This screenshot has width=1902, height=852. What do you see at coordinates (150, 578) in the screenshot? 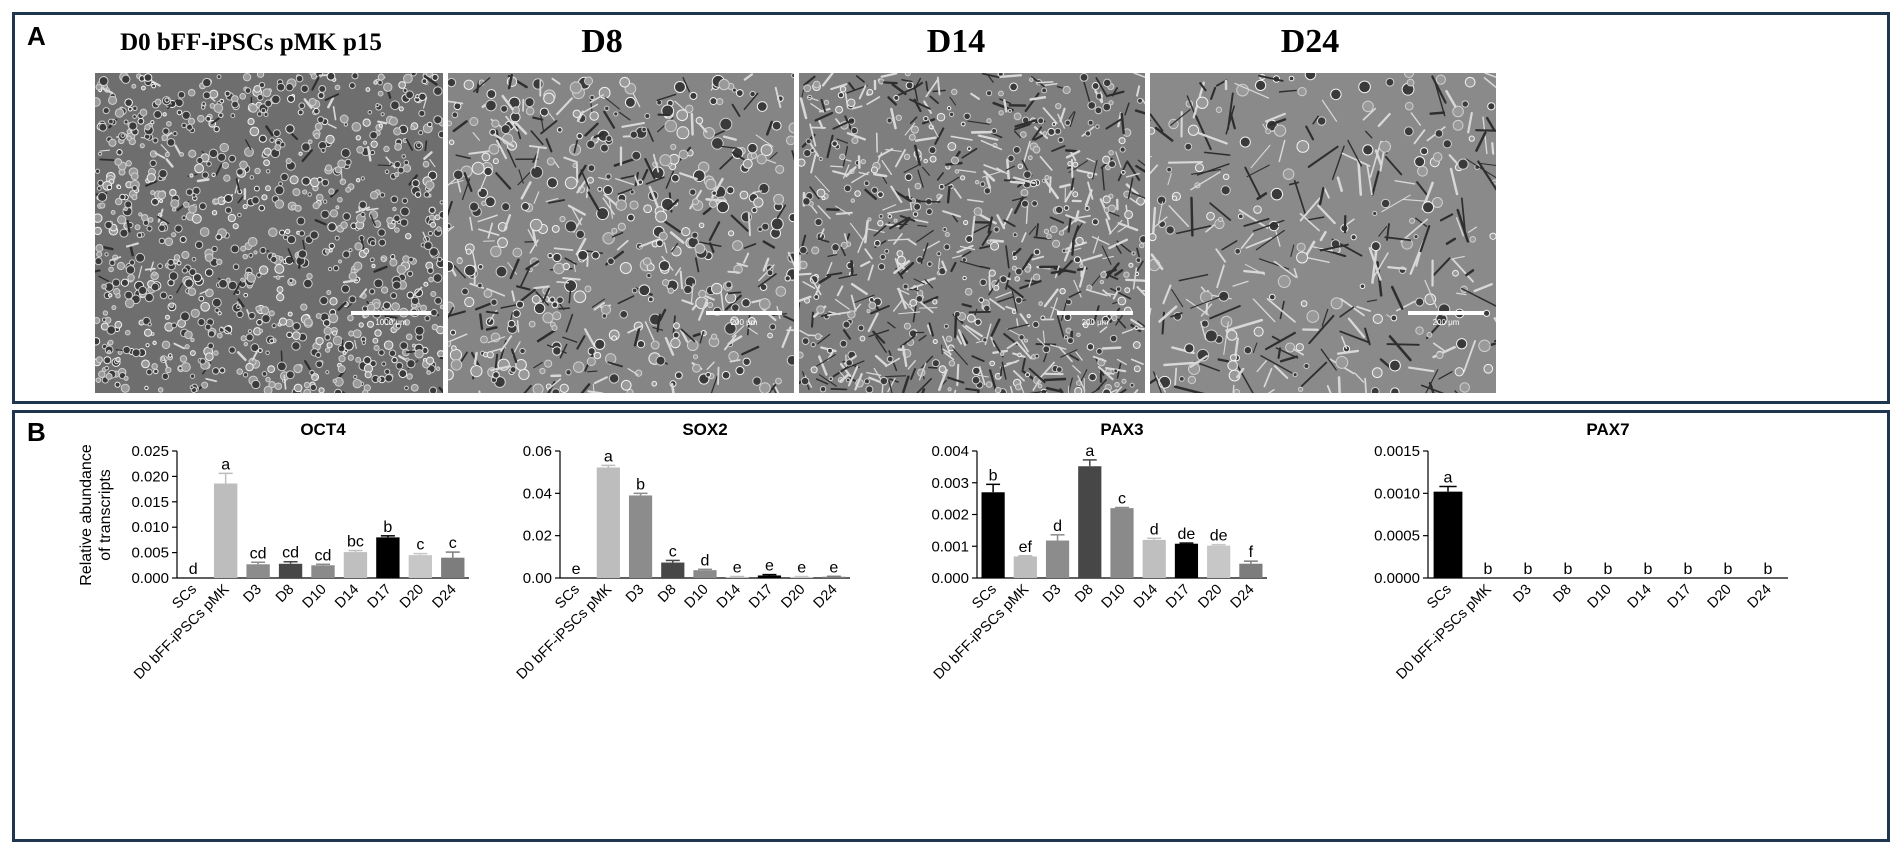
I see `y-tick-label: 0.000` at bounding box center [150, 578].